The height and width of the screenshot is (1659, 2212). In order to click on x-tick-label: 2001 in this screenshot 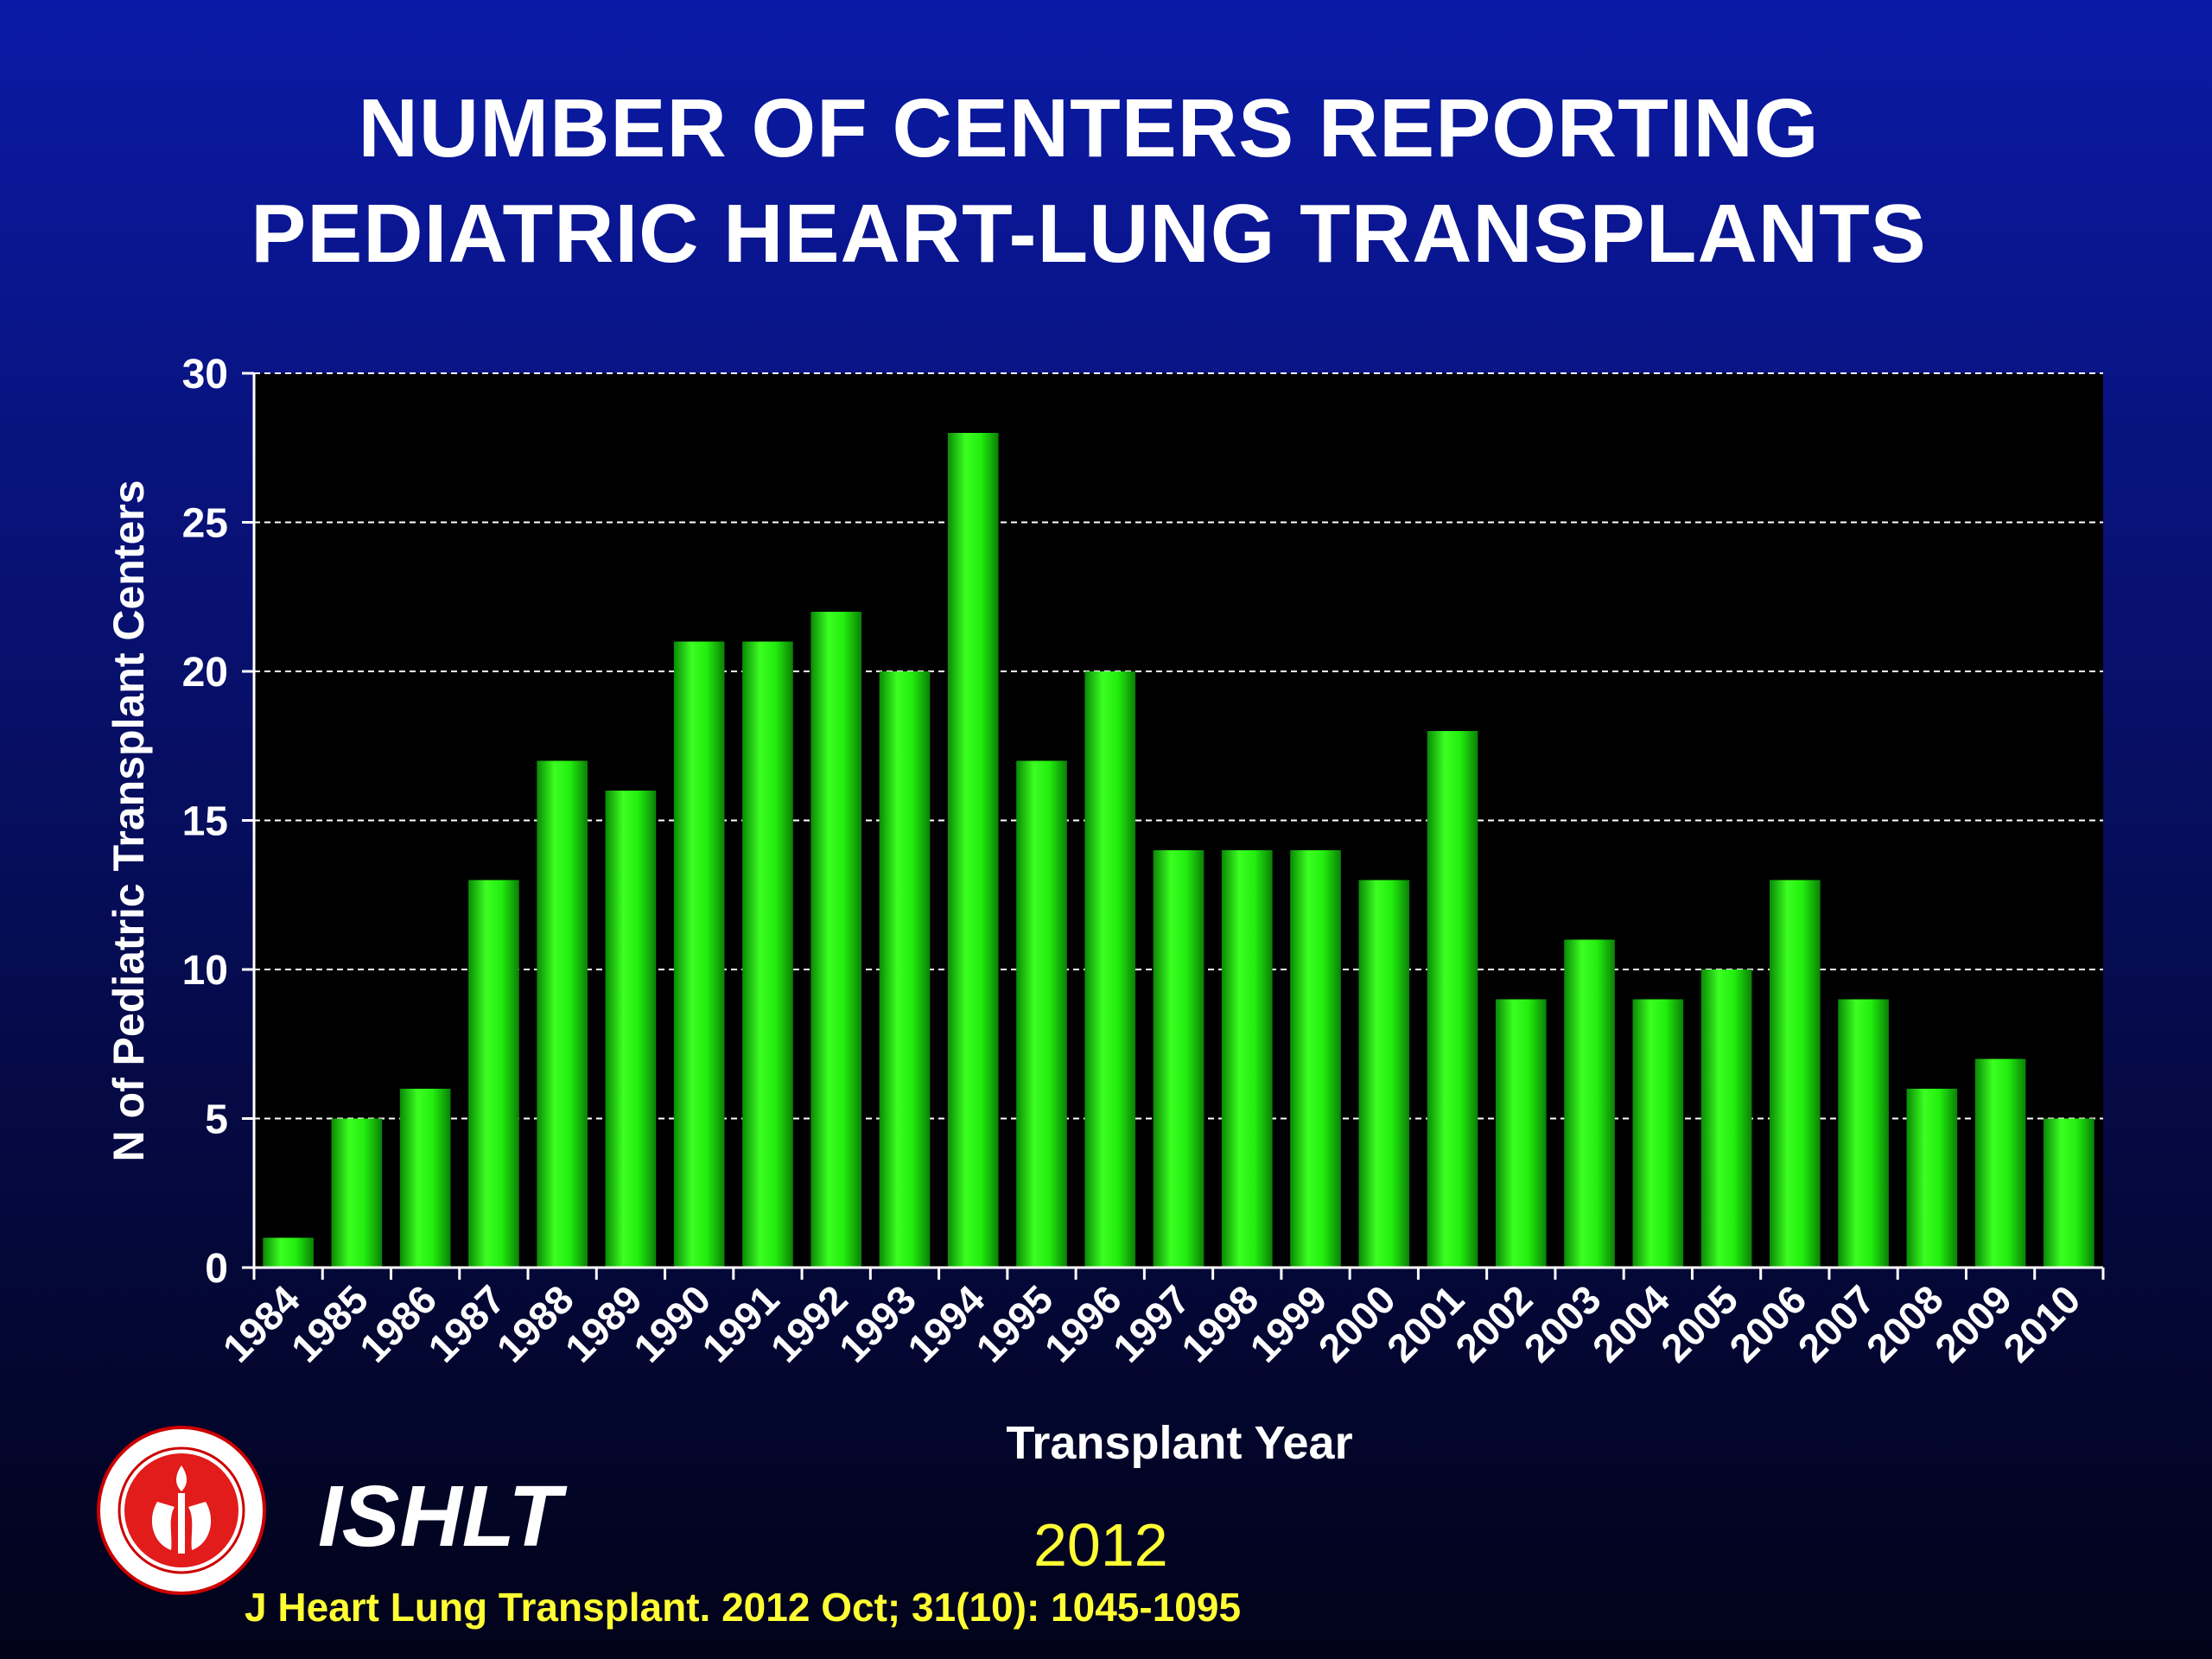, I will do `click(1425, 1323)`.